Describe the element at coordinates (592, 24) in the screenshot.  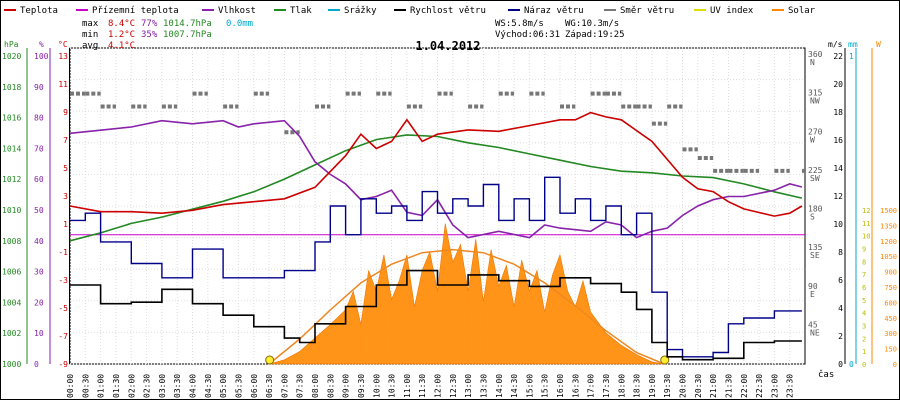
I see `stat-wg: WG:10.3m/s` at that location.